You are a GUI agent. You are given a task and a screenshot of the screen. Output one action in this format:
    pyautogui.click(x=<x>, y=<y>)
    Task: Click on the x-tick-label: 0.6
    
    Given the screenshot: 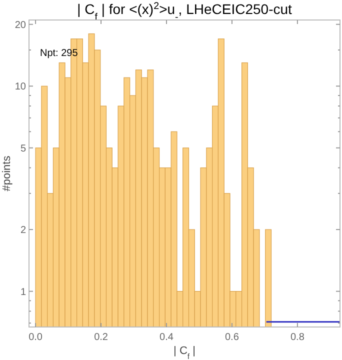 What is the action you would take?
    pyautogui.click(x=232, y=337)
    